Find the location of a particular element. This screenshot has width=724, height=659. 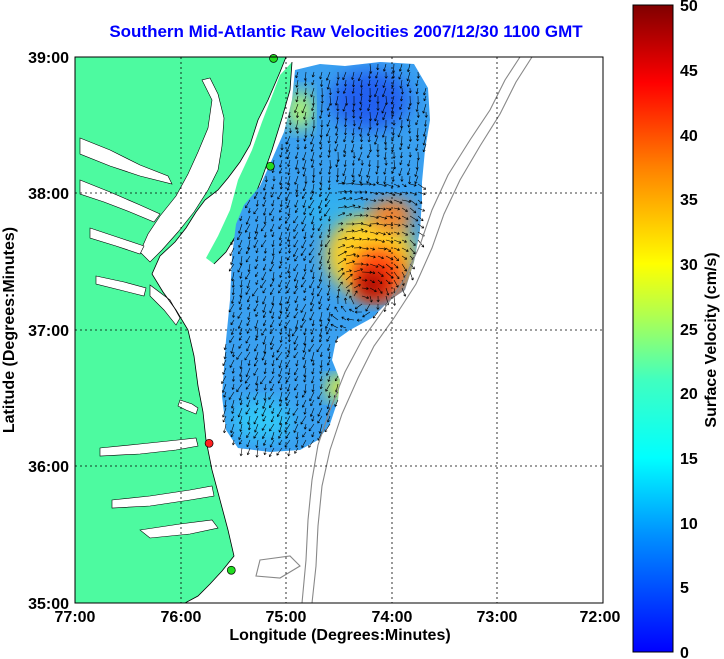

colorbar-tick: 30 is located at coordinates (689, 265).